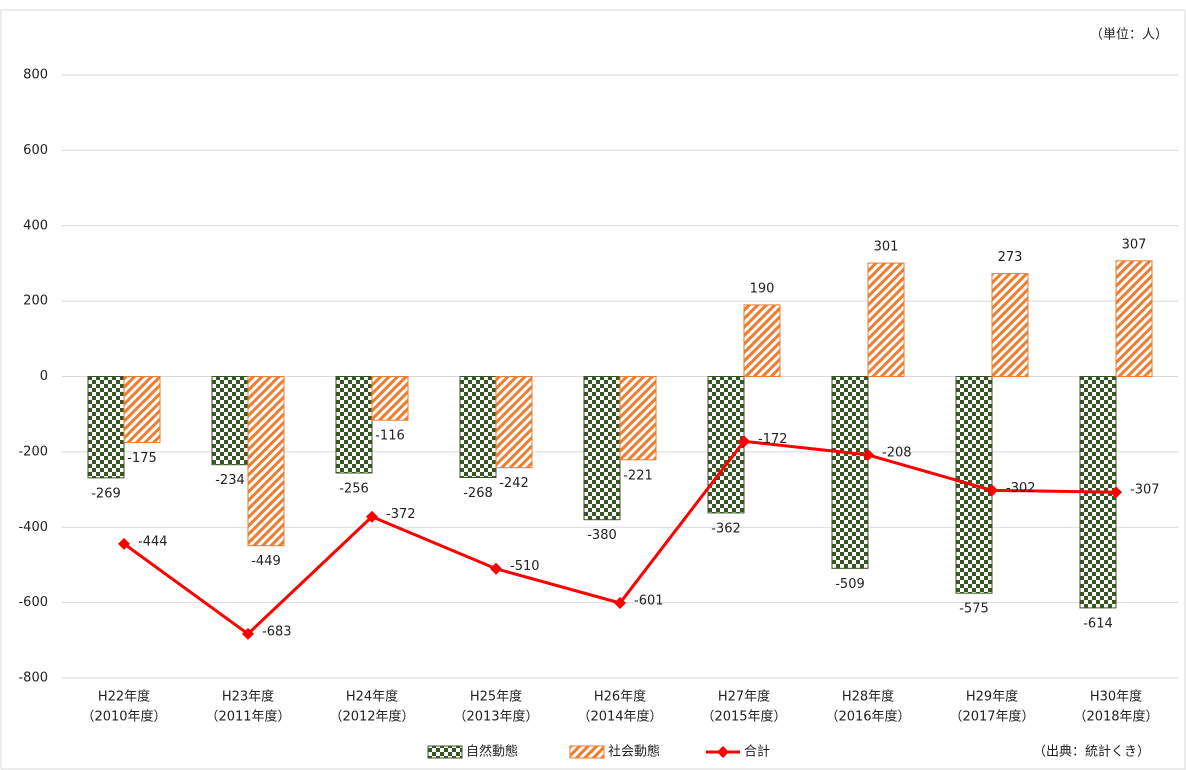 Image resolution: width=1186 pixels, height=770 pixels. What do you see at coordinates (868, 697) in the screenshot?
I see `x-tick-label: H28年度` at bounding box center [868, 697].